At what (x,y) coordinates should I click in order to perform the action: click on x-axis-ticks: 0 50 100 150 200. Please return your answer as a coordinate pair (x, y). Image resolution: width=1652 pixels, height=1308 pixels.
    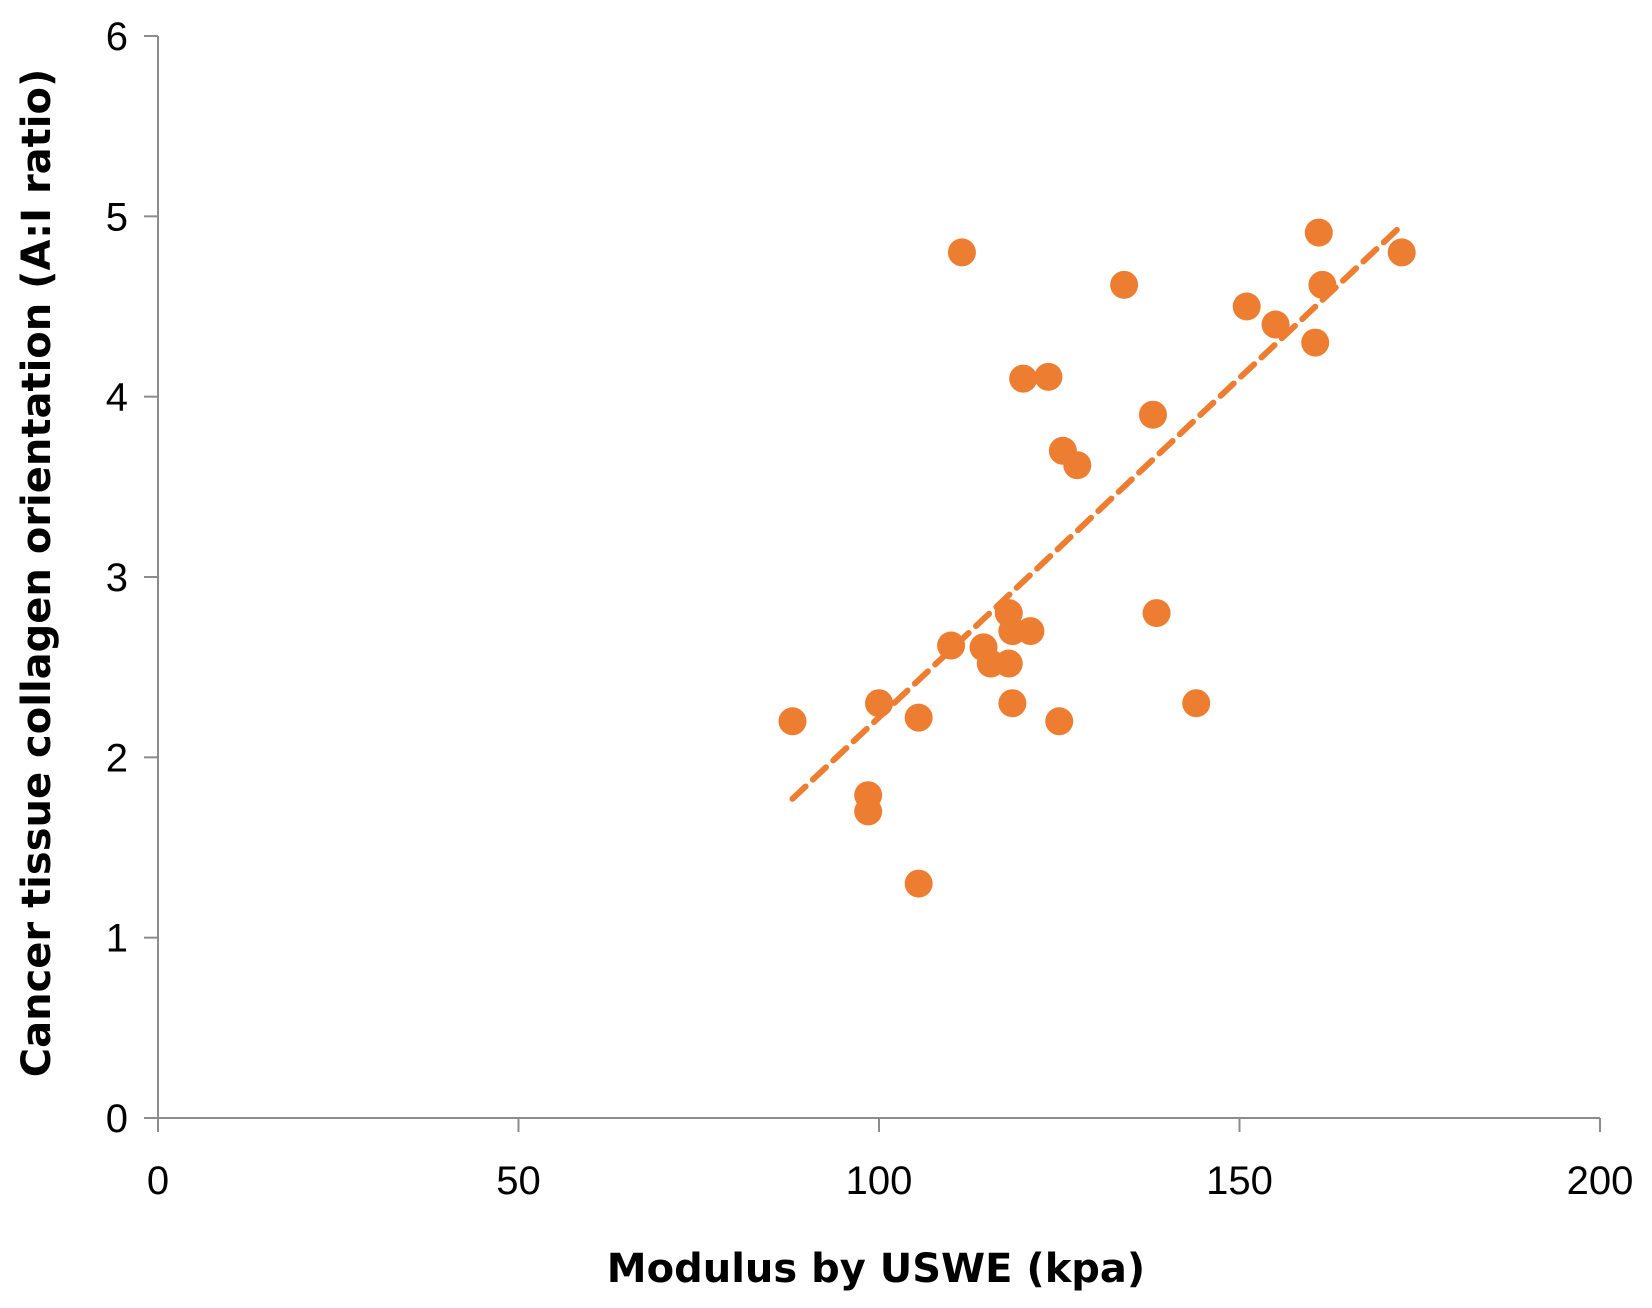
    Looking at the image, I should click on (890, 1160).